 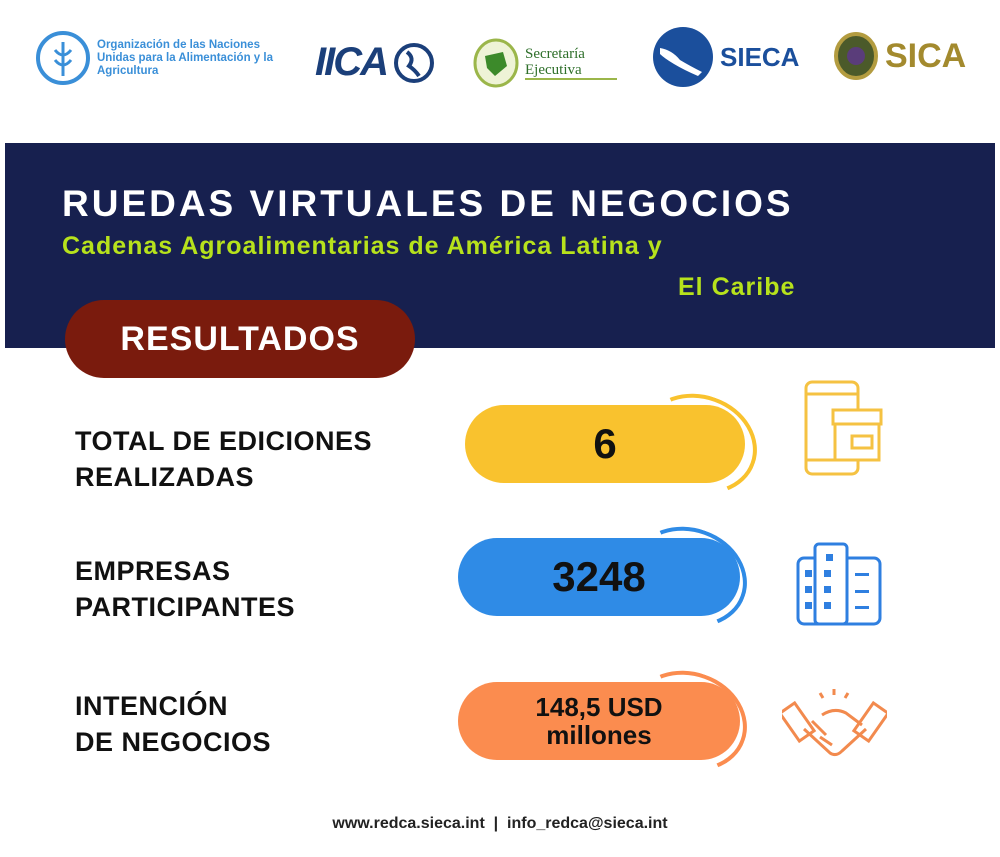 I want to click on building-icon, so click(x=839, y=584).